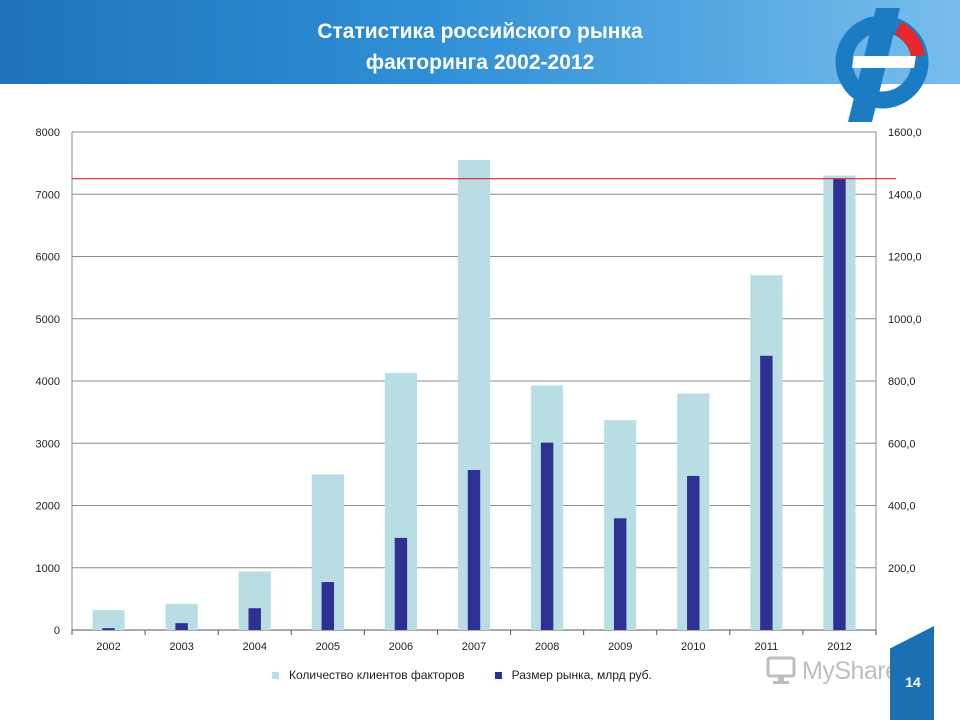  I want to click on page-number: 14, so click(913, 682).